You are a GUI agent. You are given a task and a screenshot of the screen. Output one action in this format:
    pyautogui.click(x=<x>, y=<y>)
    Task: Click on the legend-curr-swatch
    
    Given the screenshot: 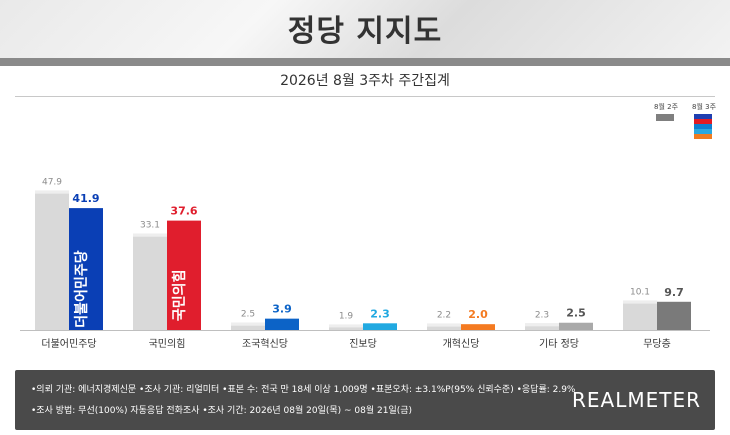 What is the action you would take?
    pyautogui.click(x=703, y=126)
    